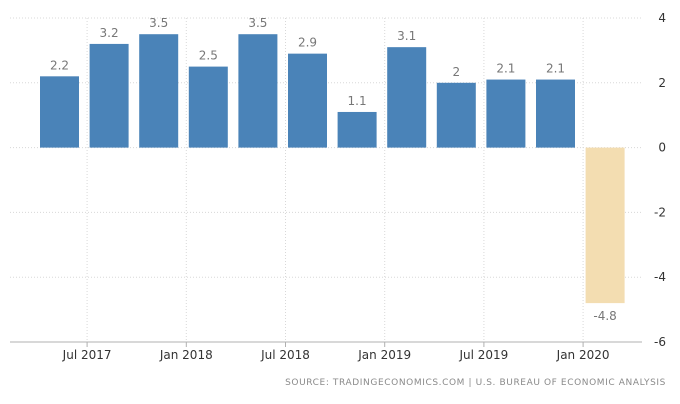  Describe the element at coordinates (662, 18) in the screenshot. I see `y-tick-label: 4` at that location.